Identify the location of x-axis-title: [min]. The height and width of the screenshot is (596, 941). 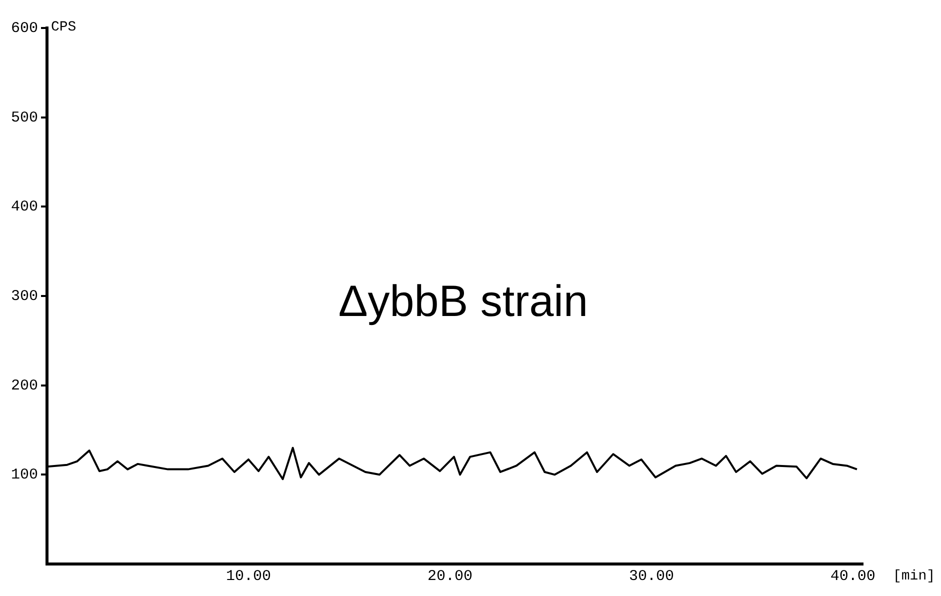
(914, 576).